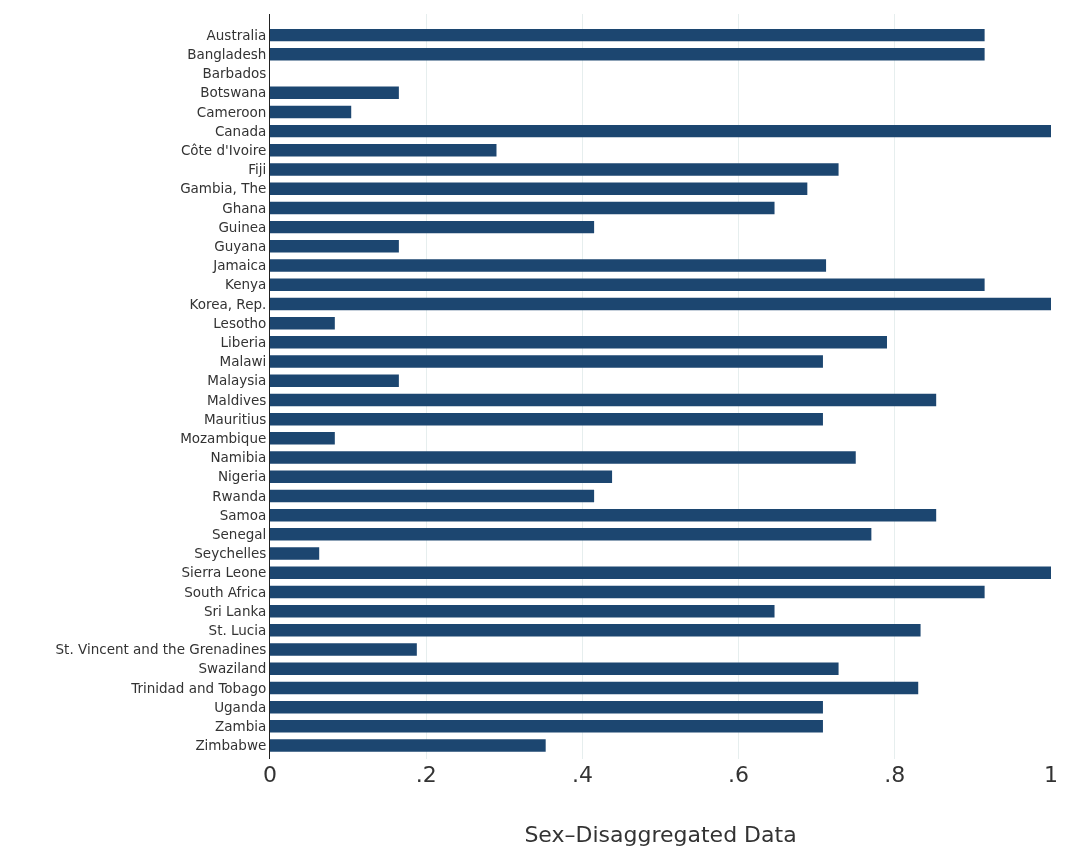 The image size is (1066, 850). Describe the element at coordinates (239, 265) in the screenshot. I see `y-tick-label: Jamaica` at that location.